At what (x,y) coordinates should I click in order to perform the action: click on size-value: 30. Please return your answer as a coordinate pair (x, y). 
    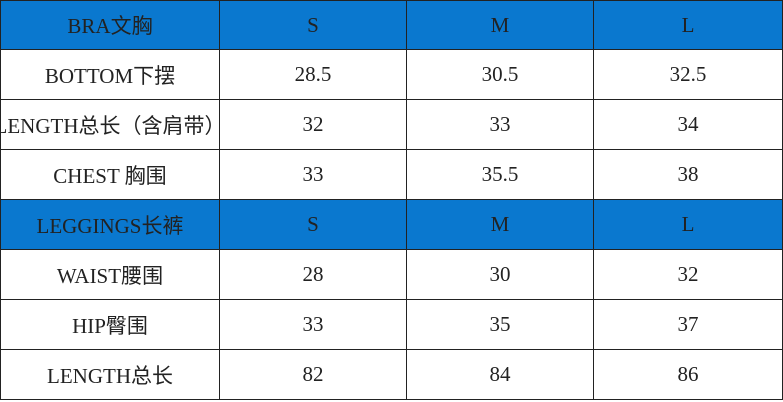
    Looking at the image, I should click on (500, 275).